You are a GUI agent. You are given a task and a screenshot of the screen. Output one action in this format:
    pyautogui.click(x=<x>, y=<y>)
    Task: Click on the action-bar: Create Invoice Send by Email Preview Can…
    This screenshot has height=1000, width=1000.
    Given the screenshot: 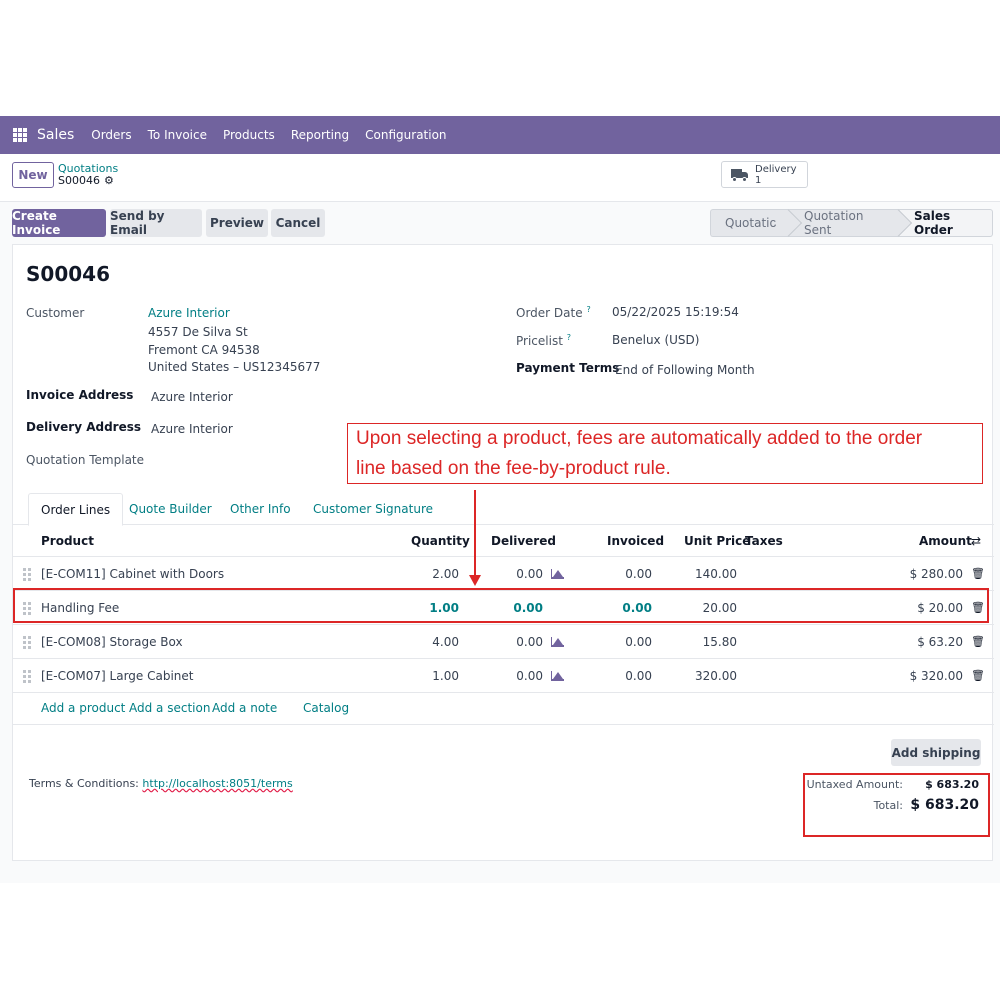 What is the action you would take?
    pyautogui.click(x=500, y=223)
    